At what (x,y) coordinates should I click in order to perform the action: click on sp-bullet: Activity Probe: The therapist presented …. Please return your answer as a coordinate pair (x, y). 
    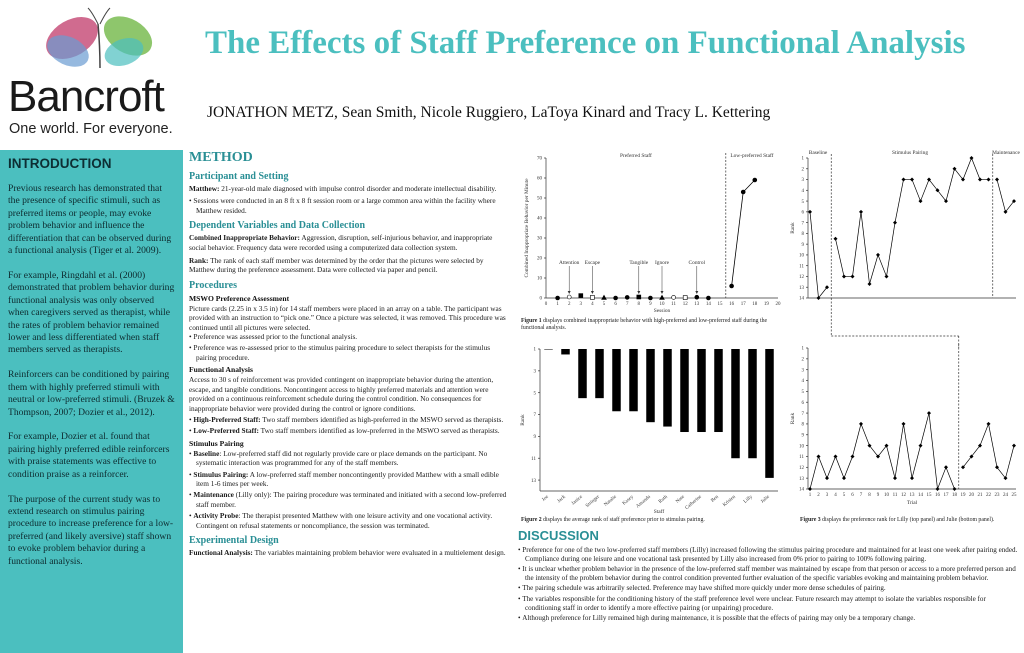
    Looking at the image, I should click on (350, 520).